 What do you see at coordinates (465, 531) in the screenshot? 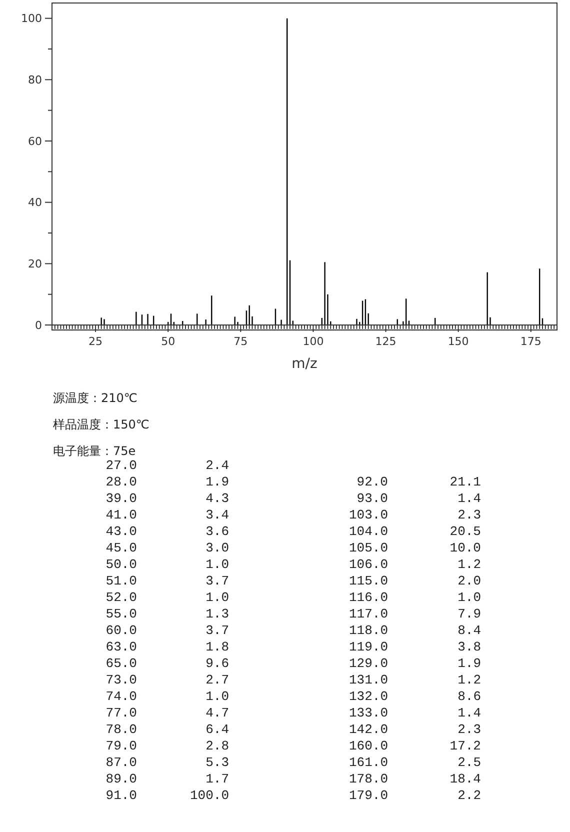
I see `text: 20.5` at bounding box center [465, 531].